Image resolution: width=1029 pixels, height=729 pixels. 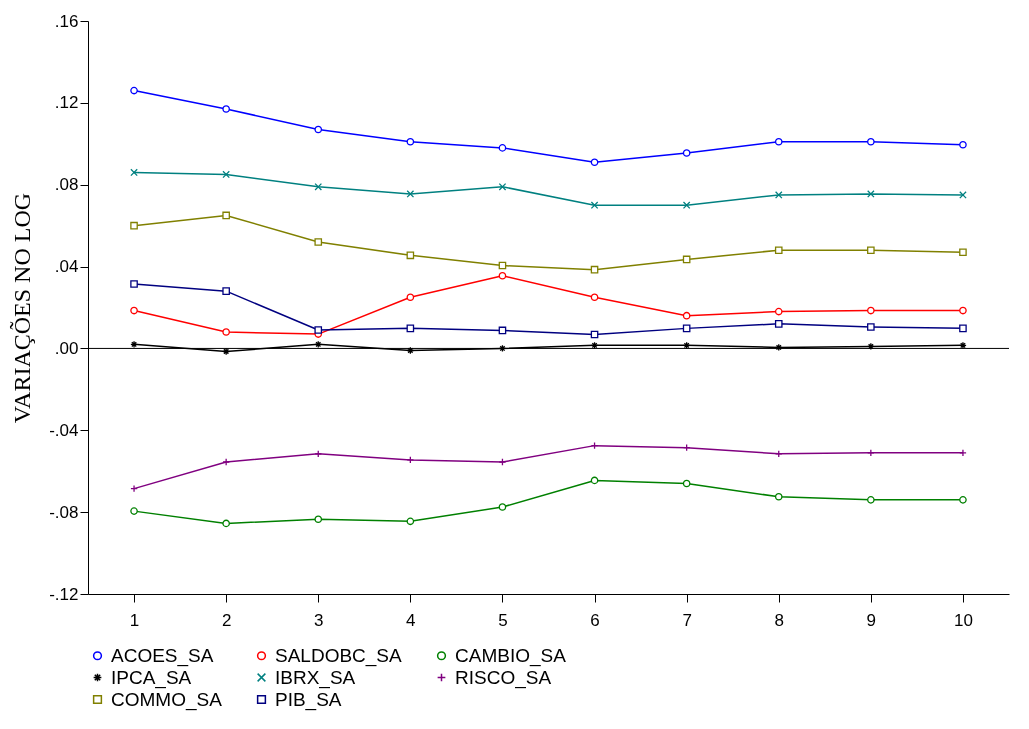 I want to click on y-tick-label: -.04, so click(x=64, y=430).